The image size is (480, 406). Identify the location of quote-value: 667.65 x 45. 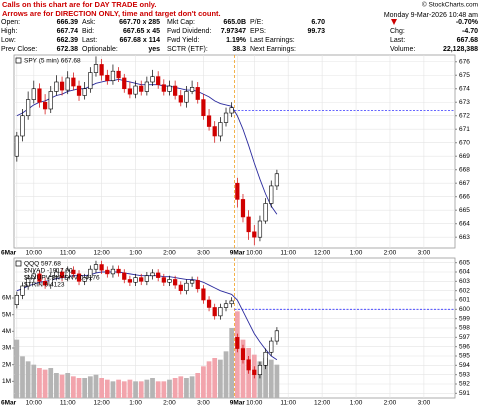
(141, 31).